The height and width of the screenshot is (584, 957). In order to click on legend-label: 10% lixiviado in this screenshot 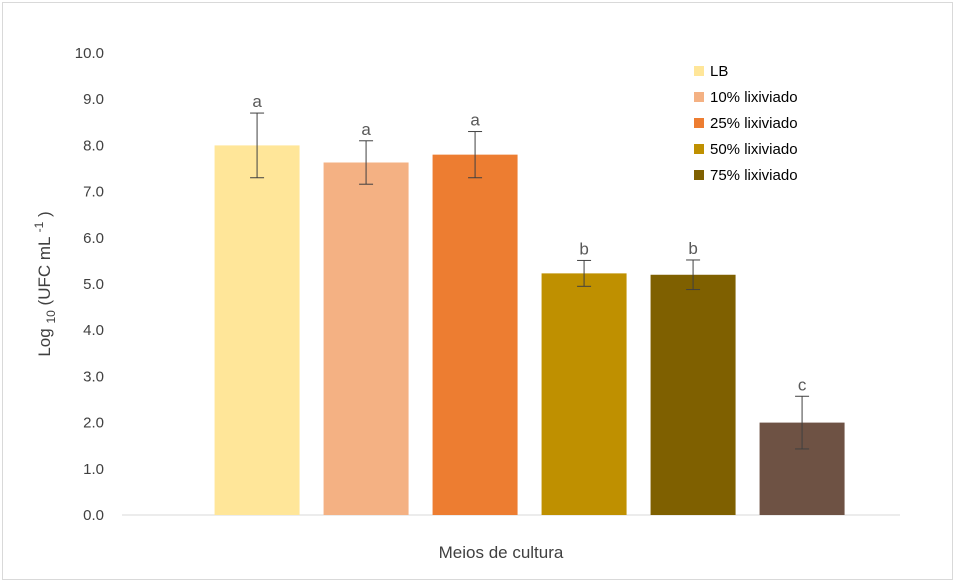, I will do `click(754, 97)`.